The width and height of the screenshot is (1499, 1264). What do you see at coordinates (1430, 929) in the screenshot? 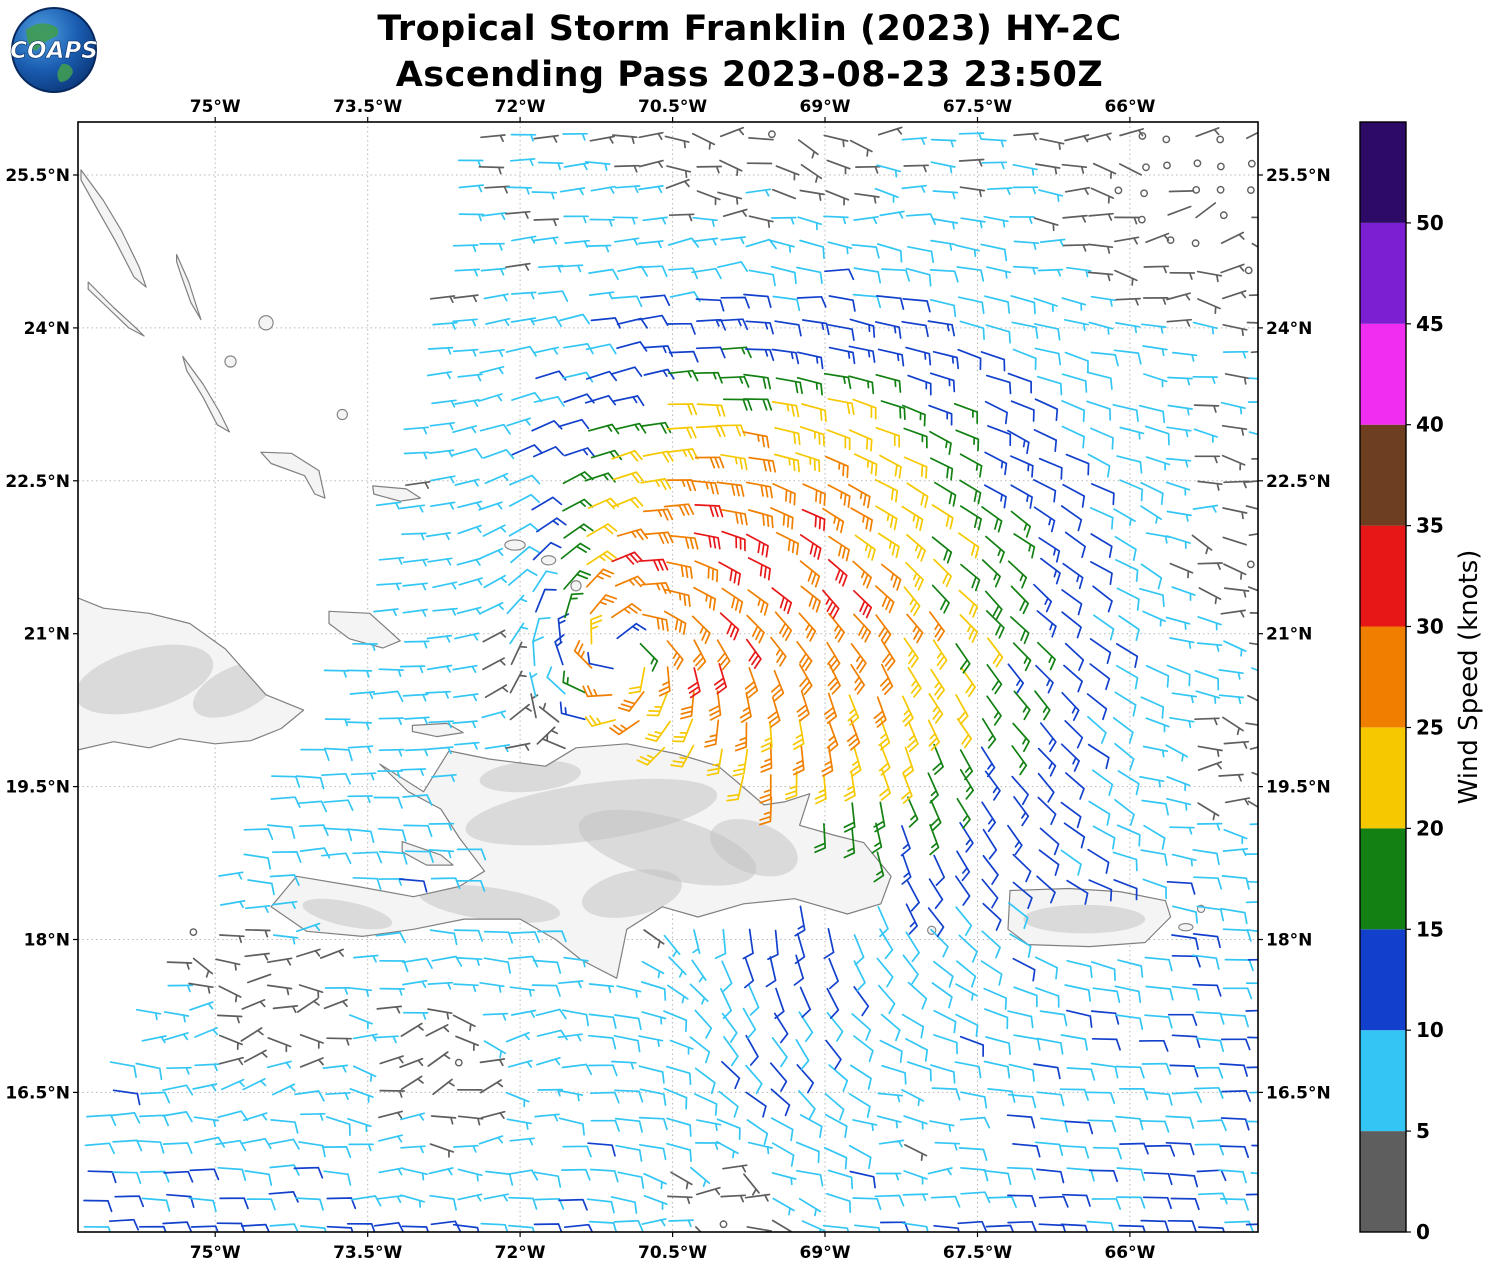
I see `colorbar-tick-label: 15` at bounding box center [1430, 929].